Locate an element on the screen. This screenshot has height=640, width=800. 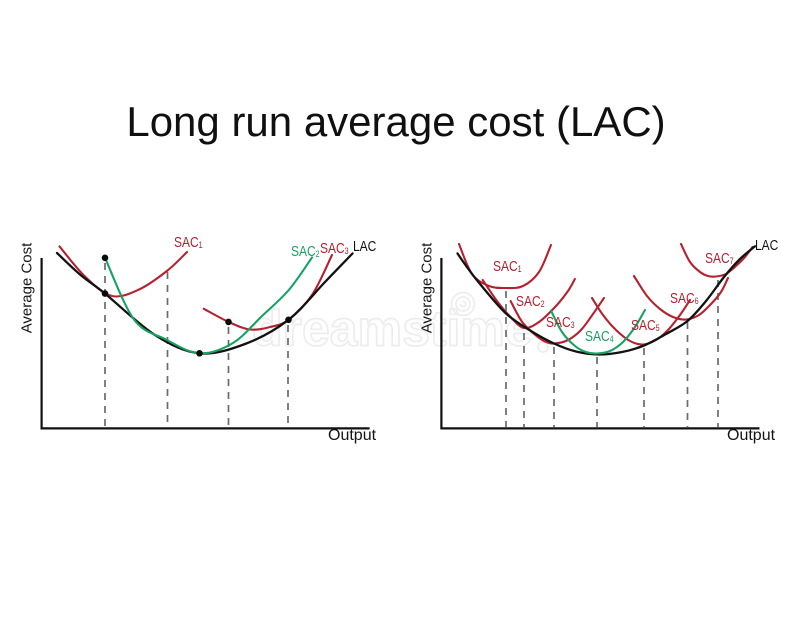
right-sac5-base: SAC is located at coordinates (643, 325).